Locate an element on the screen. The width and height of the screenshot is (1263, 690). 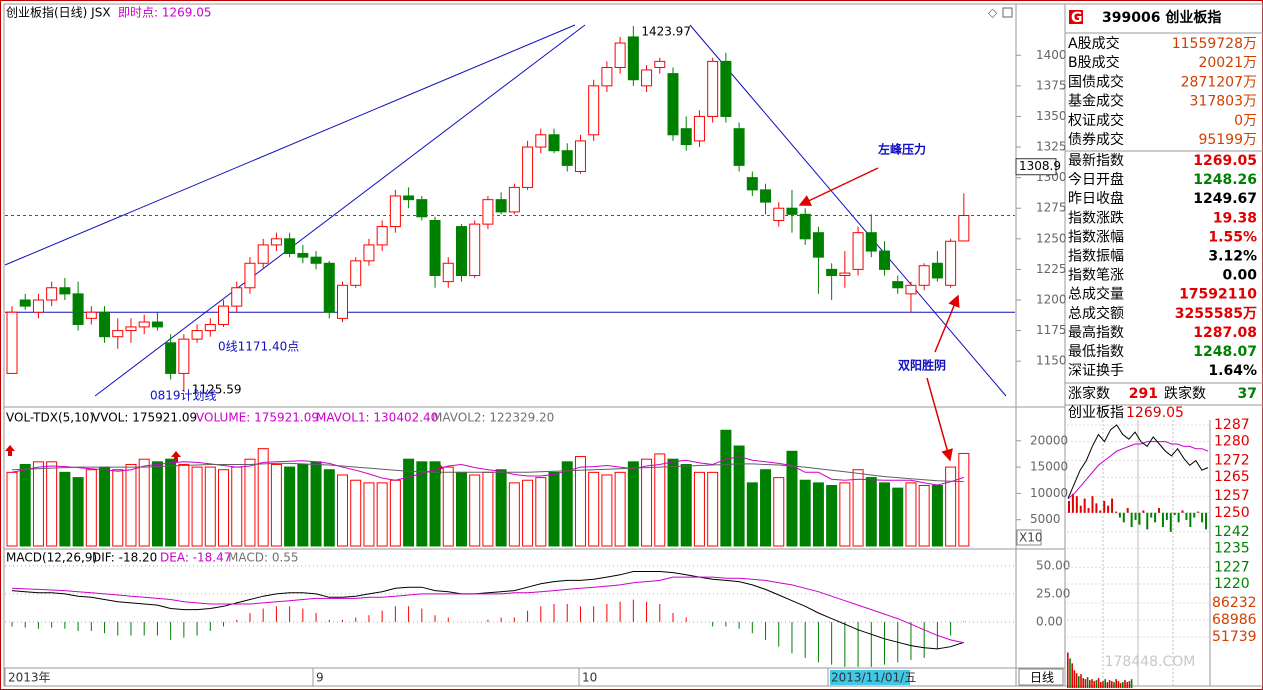
y-tick-label: 1375 is located at coordinates (1051, 85).